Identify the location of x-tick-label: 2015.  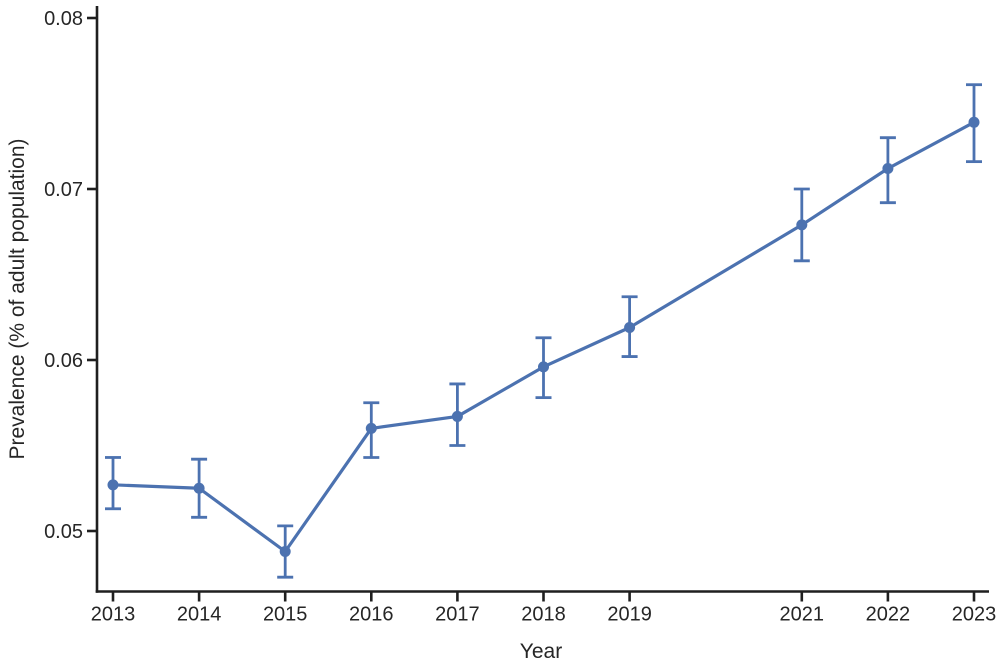
(285, 615).